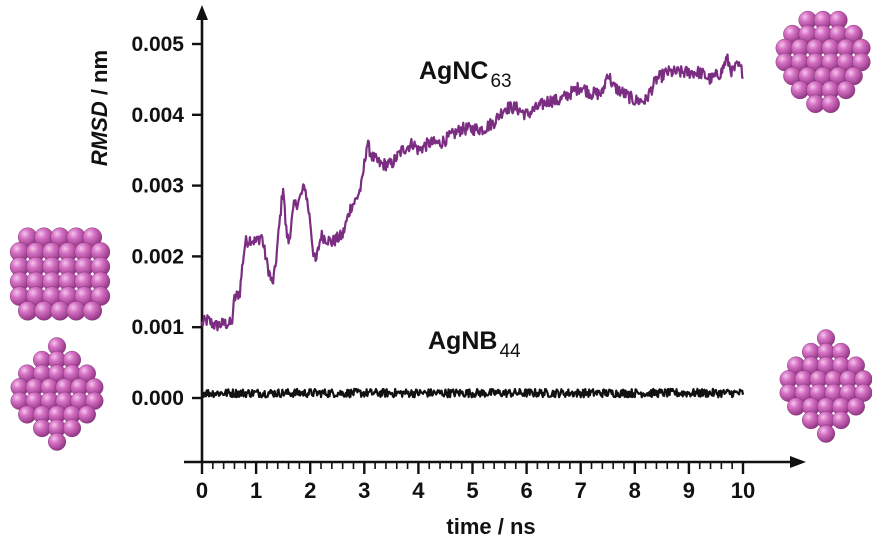 The width and height of the screenshot is (872, 547). Describe the element at coordinates (99, 75) in the screenshot. I see `y-axis-title-unit: / nm` at that location.